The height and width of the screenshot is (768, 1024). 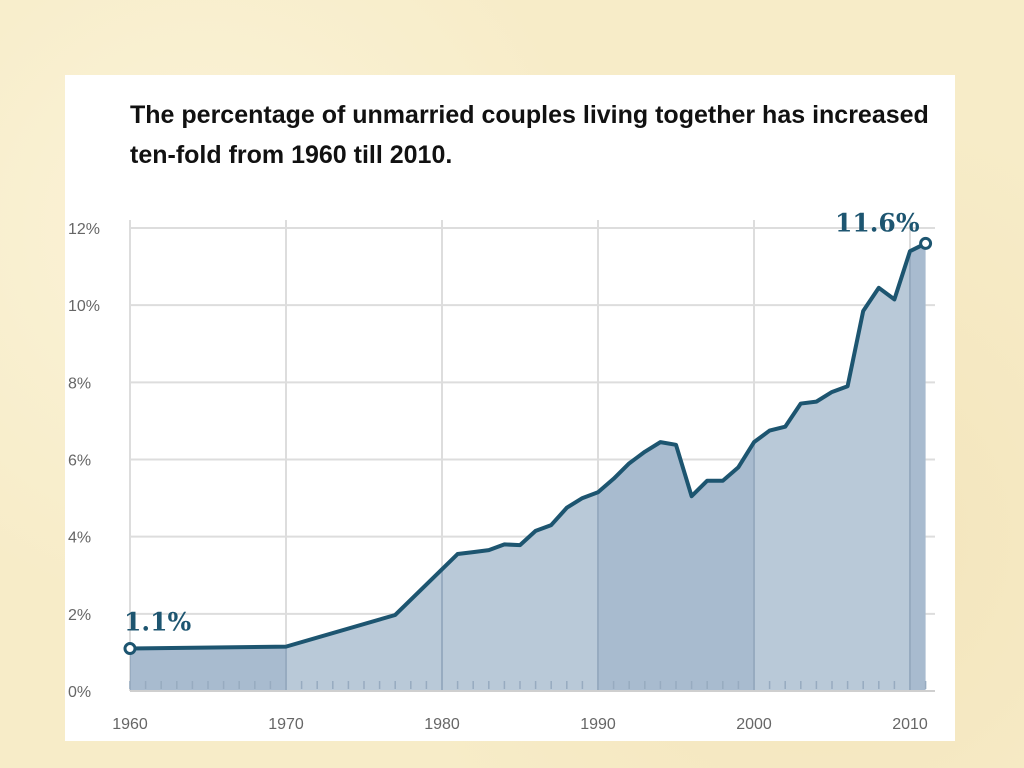 What do you see at coordinates (79, 538) in the screenshot?
I see `y-tick-label: 4%` at bounding box center [79, 538].